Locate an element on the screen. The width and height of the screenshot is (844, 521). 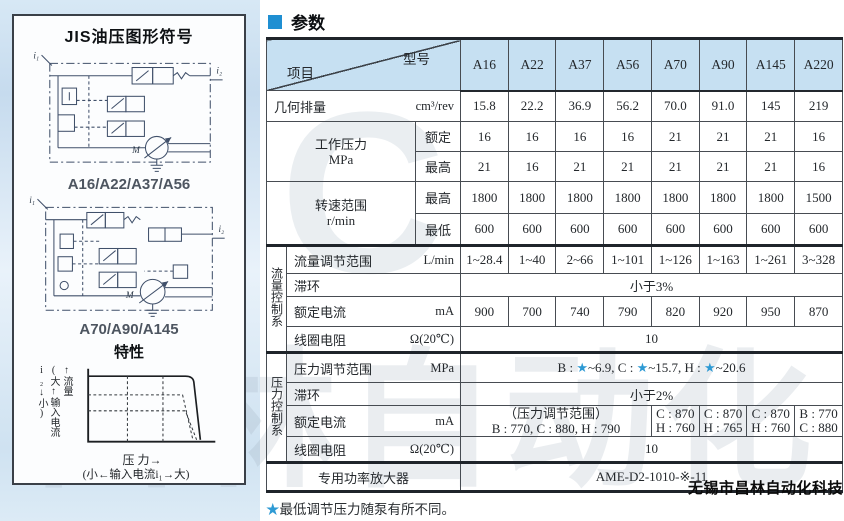
group-label-pressure-control: 压力控制系 is located at coordinates (276, 407).